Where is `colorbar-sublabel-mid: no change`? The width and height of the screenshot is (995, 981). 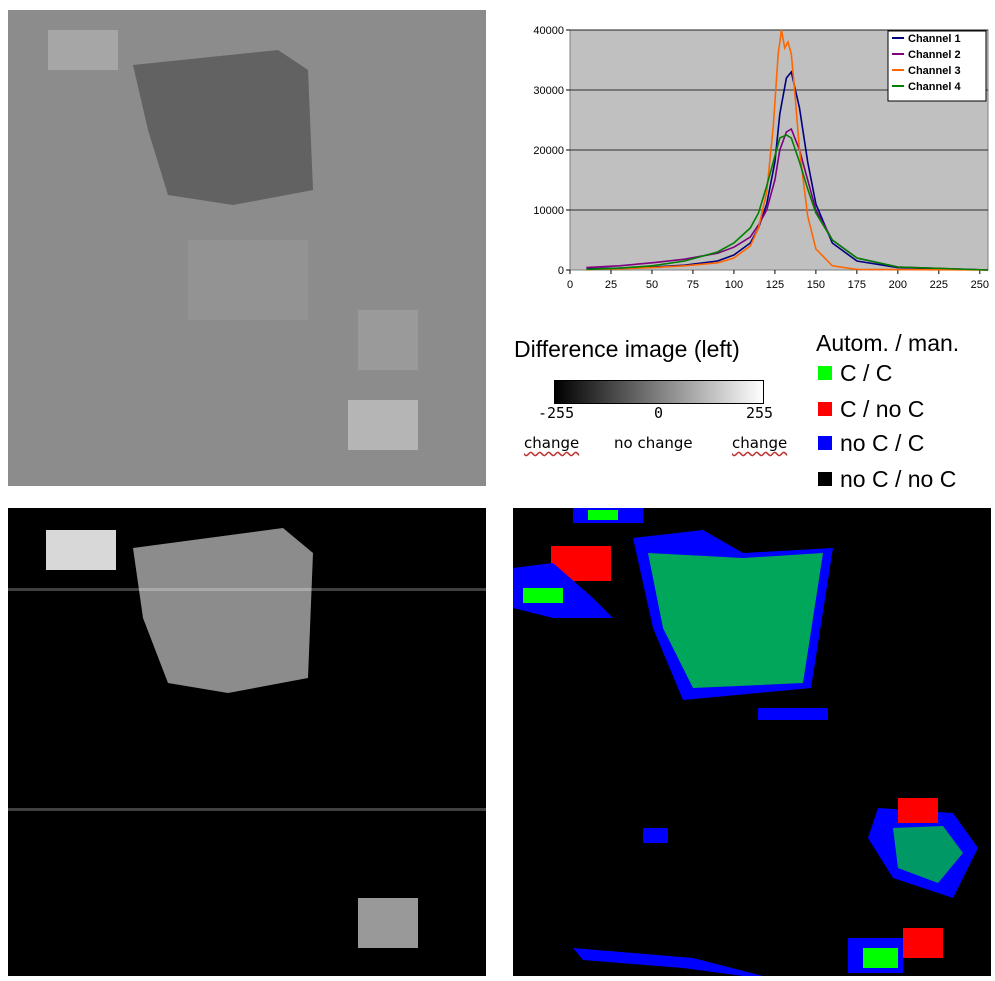
colorbar-sublabel-mid: no change is located at coordinates (653, 443).